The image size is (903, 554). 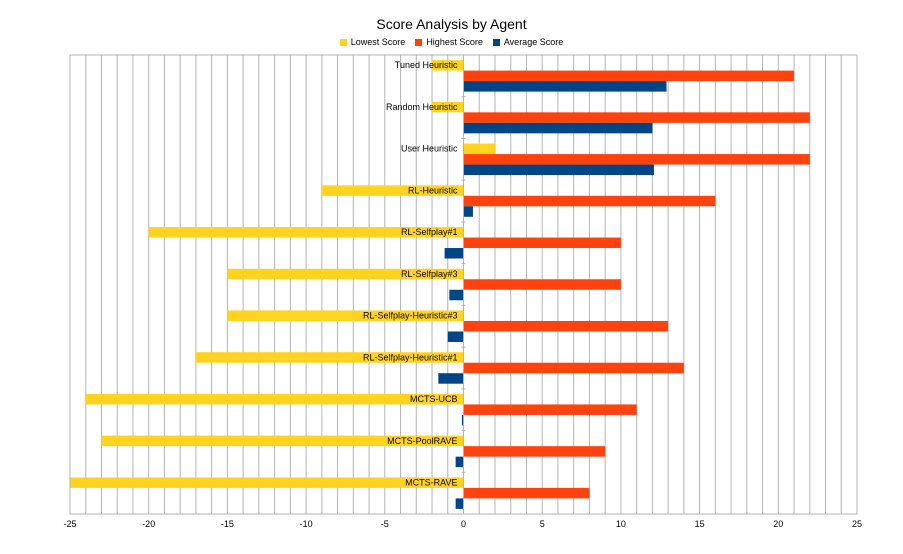 What do you see at coordinates (451, 24) in the screenshot?
I see `chart-title: Score Analysis by Agent` at bounding box center [451, 24].